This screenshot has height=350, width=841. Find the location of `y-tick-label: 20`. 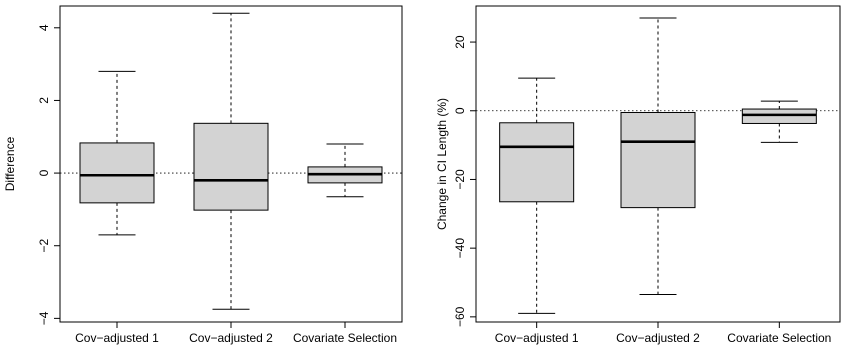

y-tick-label: 20 is located at coordinates (460, 42).